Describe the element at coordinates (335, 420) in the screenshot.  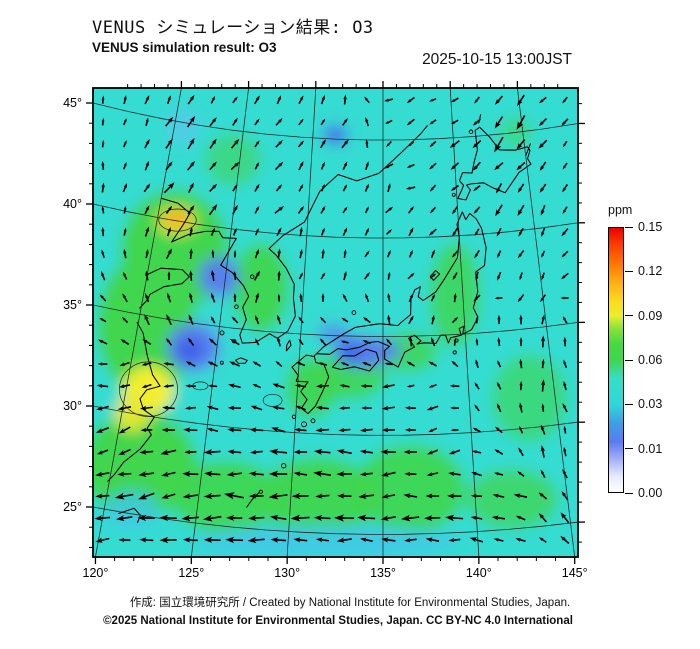
I see `parallel-line` at that location.